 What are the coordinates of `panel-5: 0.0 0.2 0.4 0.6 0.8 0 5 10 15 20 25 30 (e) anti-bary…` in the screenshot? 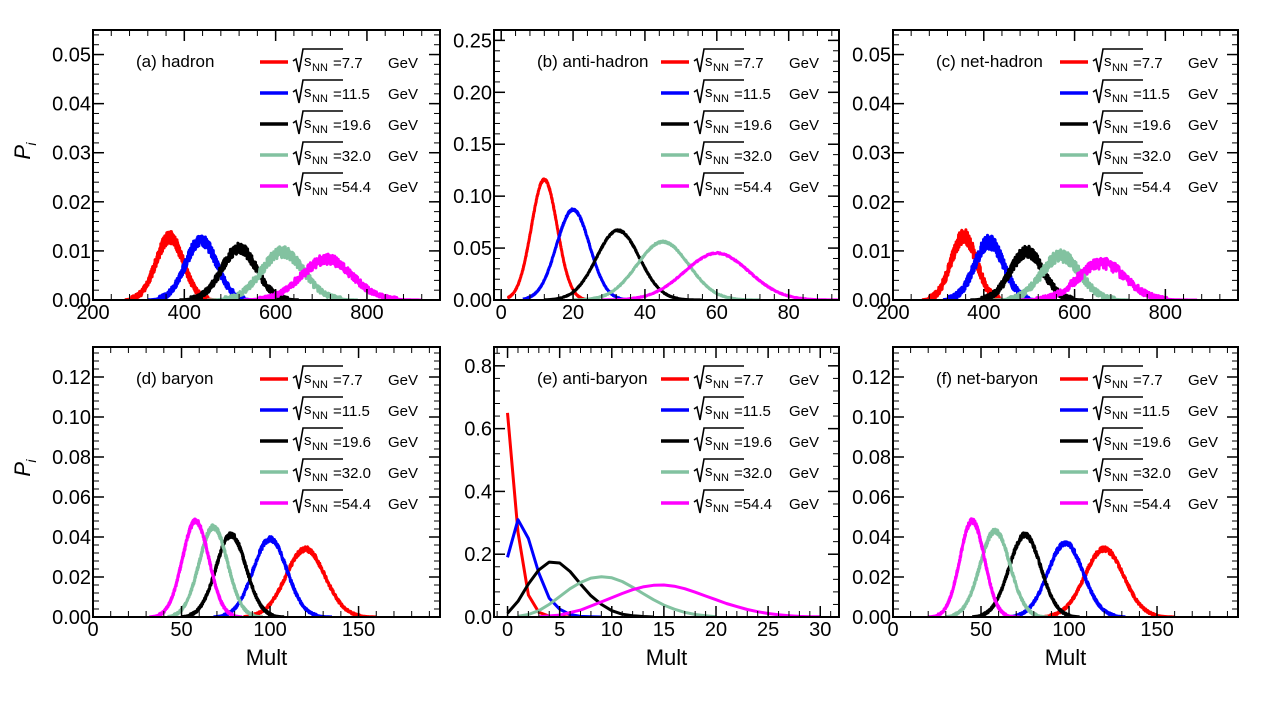 It's located at (652, 508).